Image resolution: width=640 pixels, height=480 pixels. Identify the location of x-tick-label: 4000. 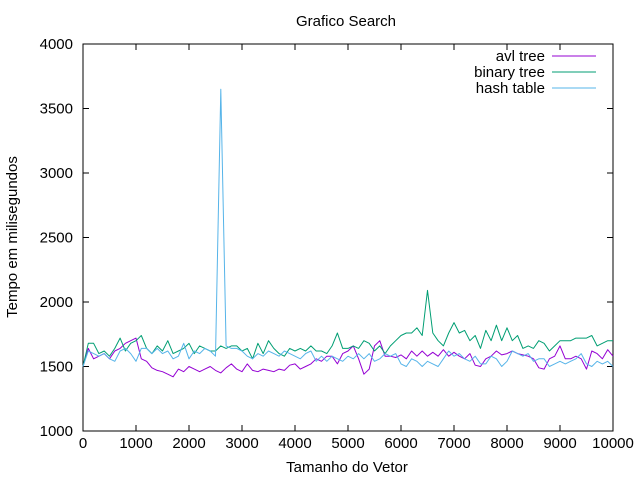
(294, 443).